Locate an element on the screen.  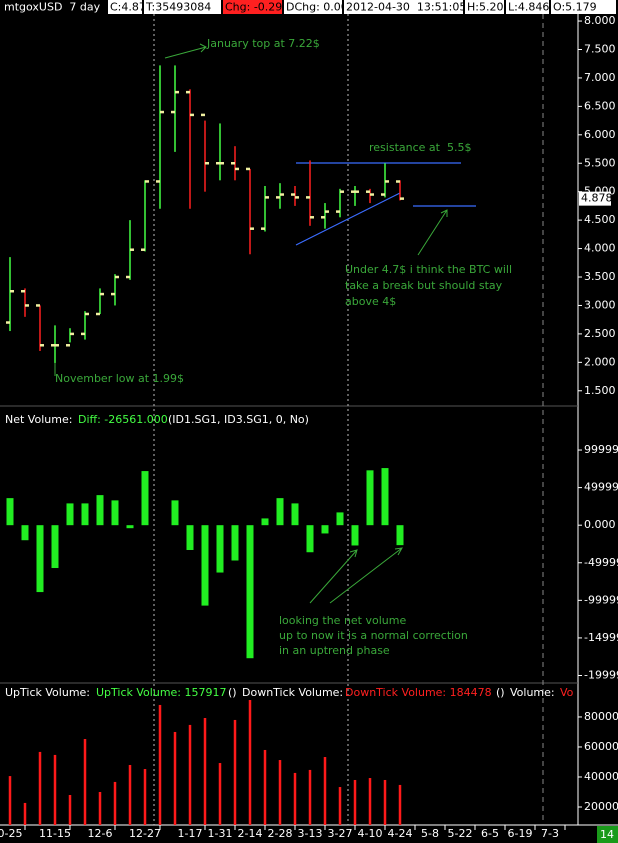
panel-label: Volume: is located at coordinates (532, 692).